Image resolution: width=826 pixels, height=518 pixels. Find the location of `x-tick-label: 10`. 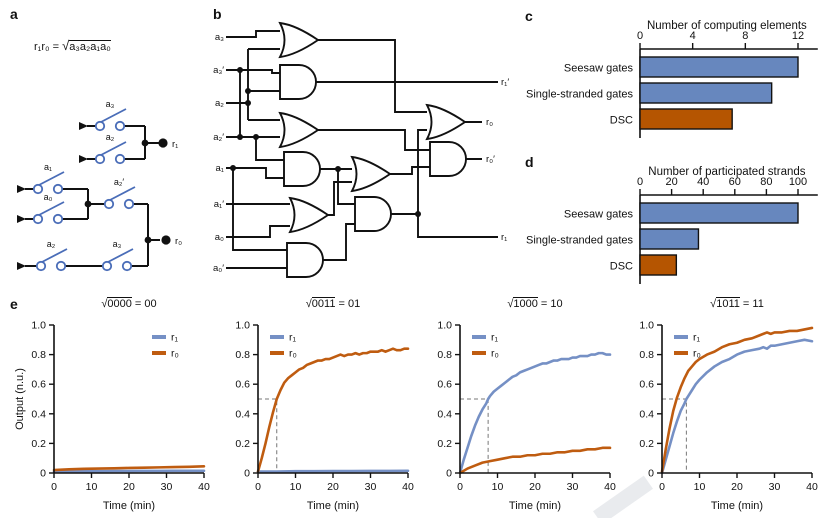

x-tick-label: 10 is located at coordinates (700, 487).